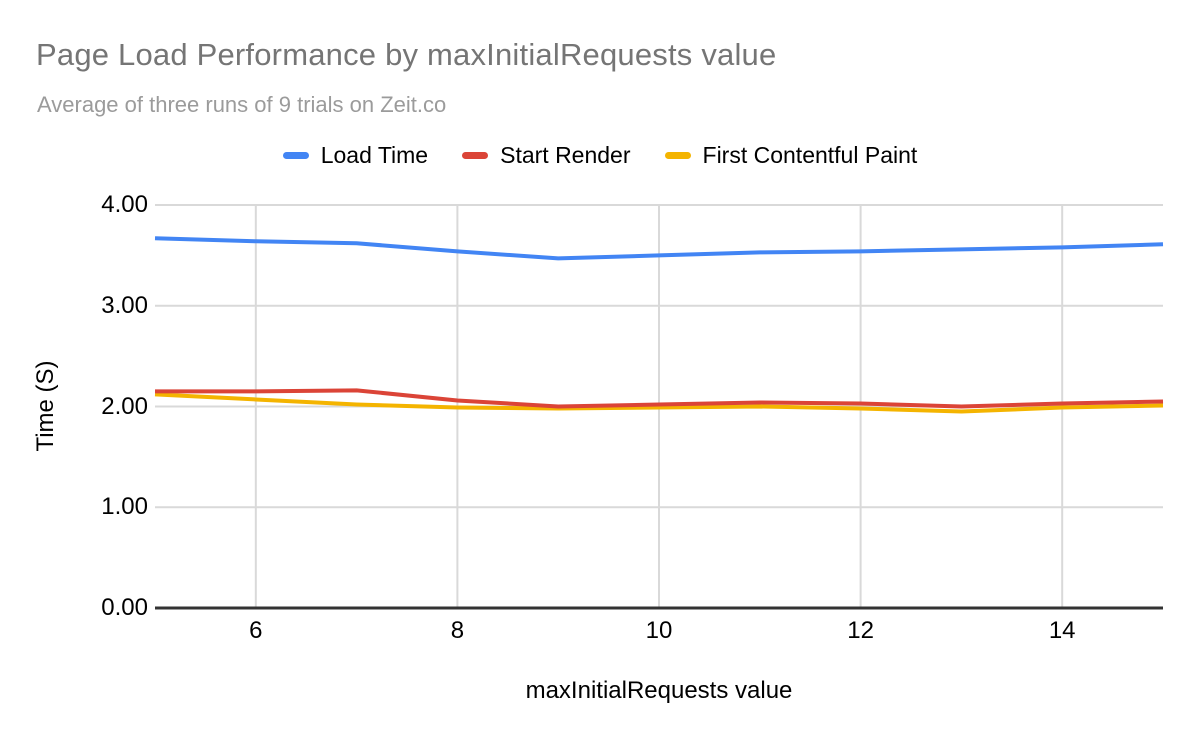 The image size is (1200, 742). What do you see at coordinates (860, 630) in the screenshot?
I see `x-tick-label-12: 12` at bounding box center [860, 630].